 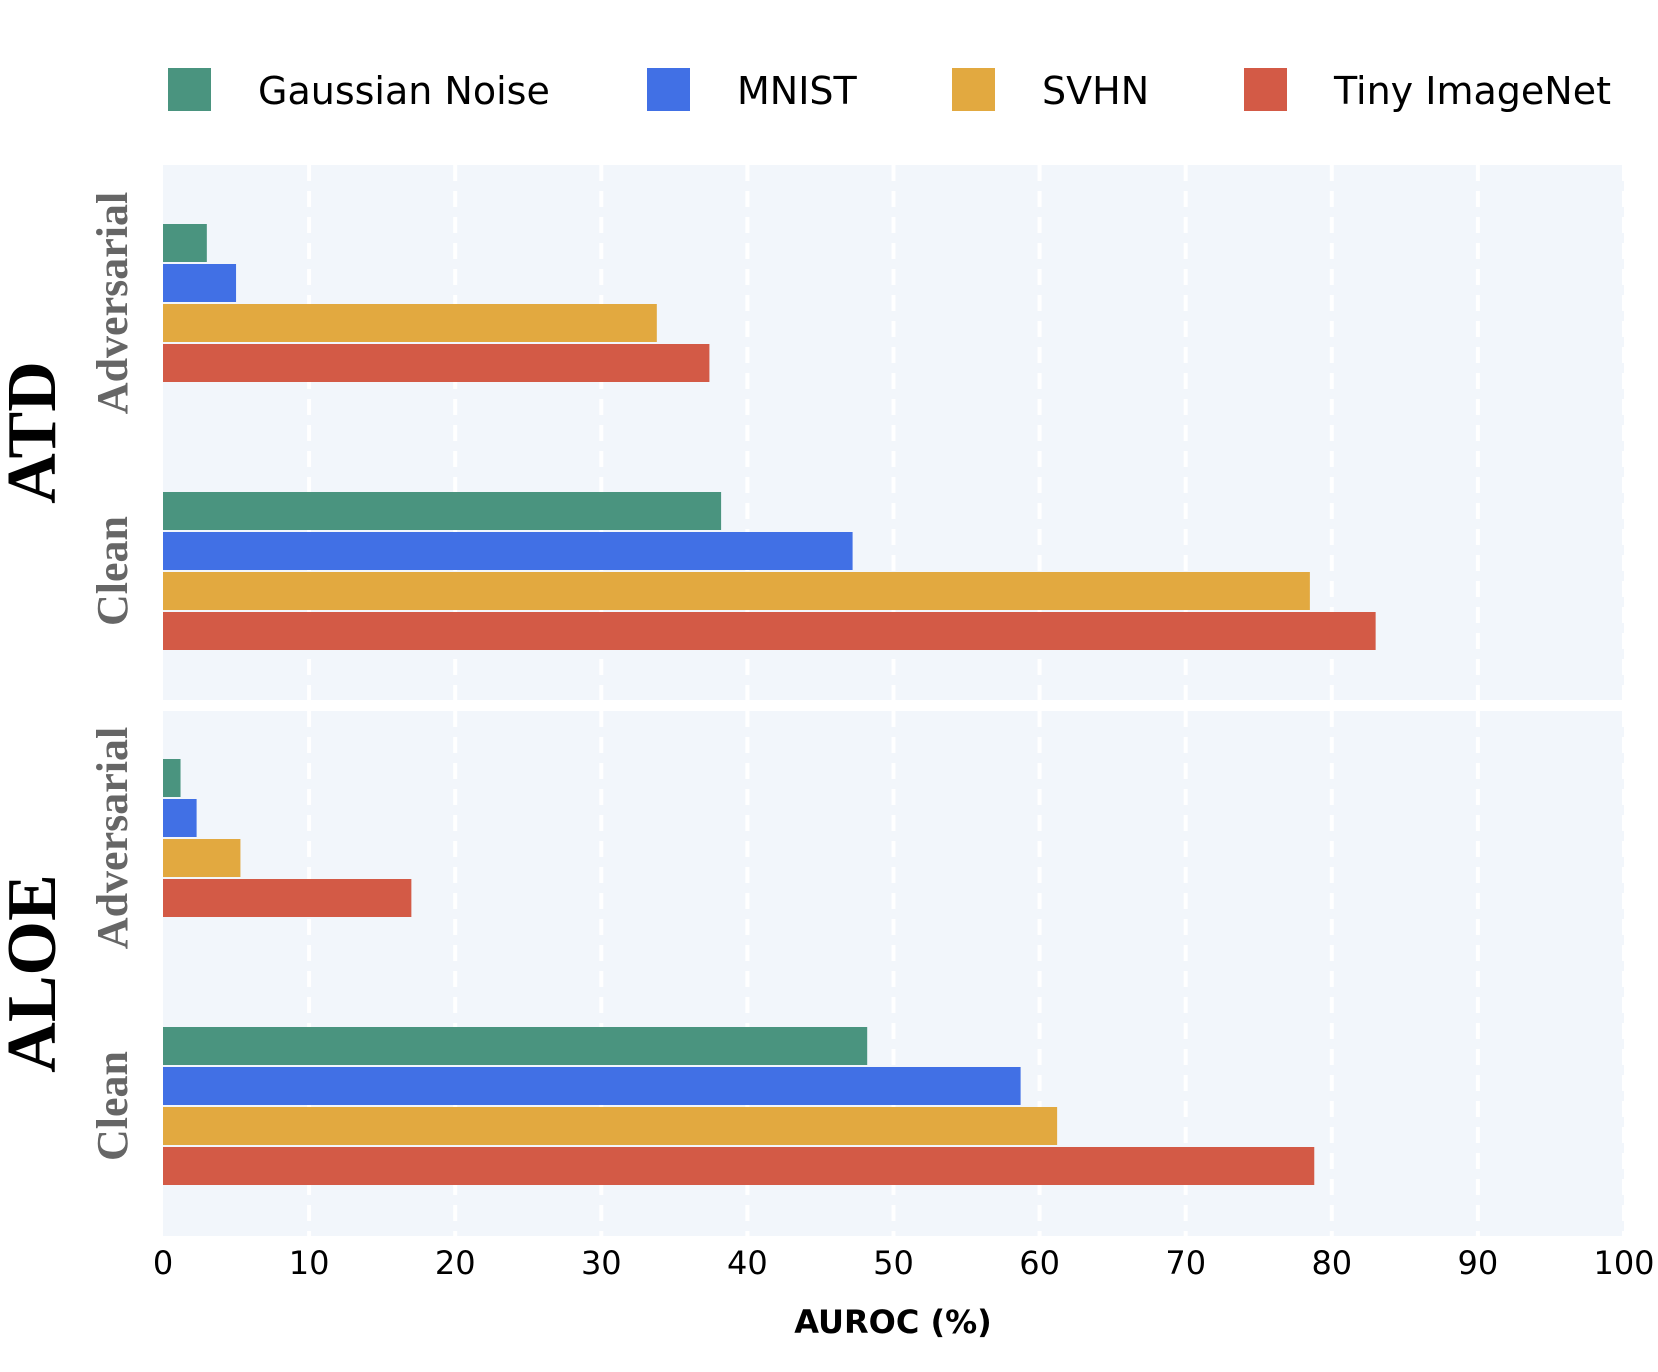 What do you see at coordinates (893, 1322) in the screenshot?
I see `x-axis-label: AUROC (%)` at bounding box center [893, 1322].